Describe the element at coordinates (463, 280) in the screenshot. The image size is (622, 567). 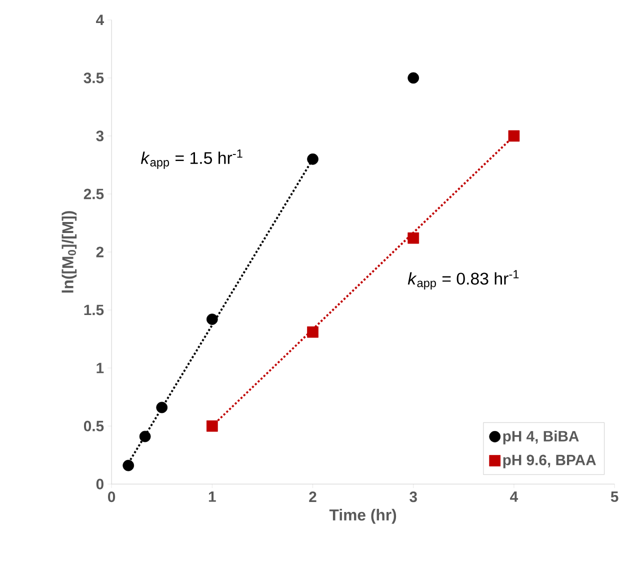
I see `annotation: k$_{app}$ = 0.83 hr$^{-1}$` at that location.